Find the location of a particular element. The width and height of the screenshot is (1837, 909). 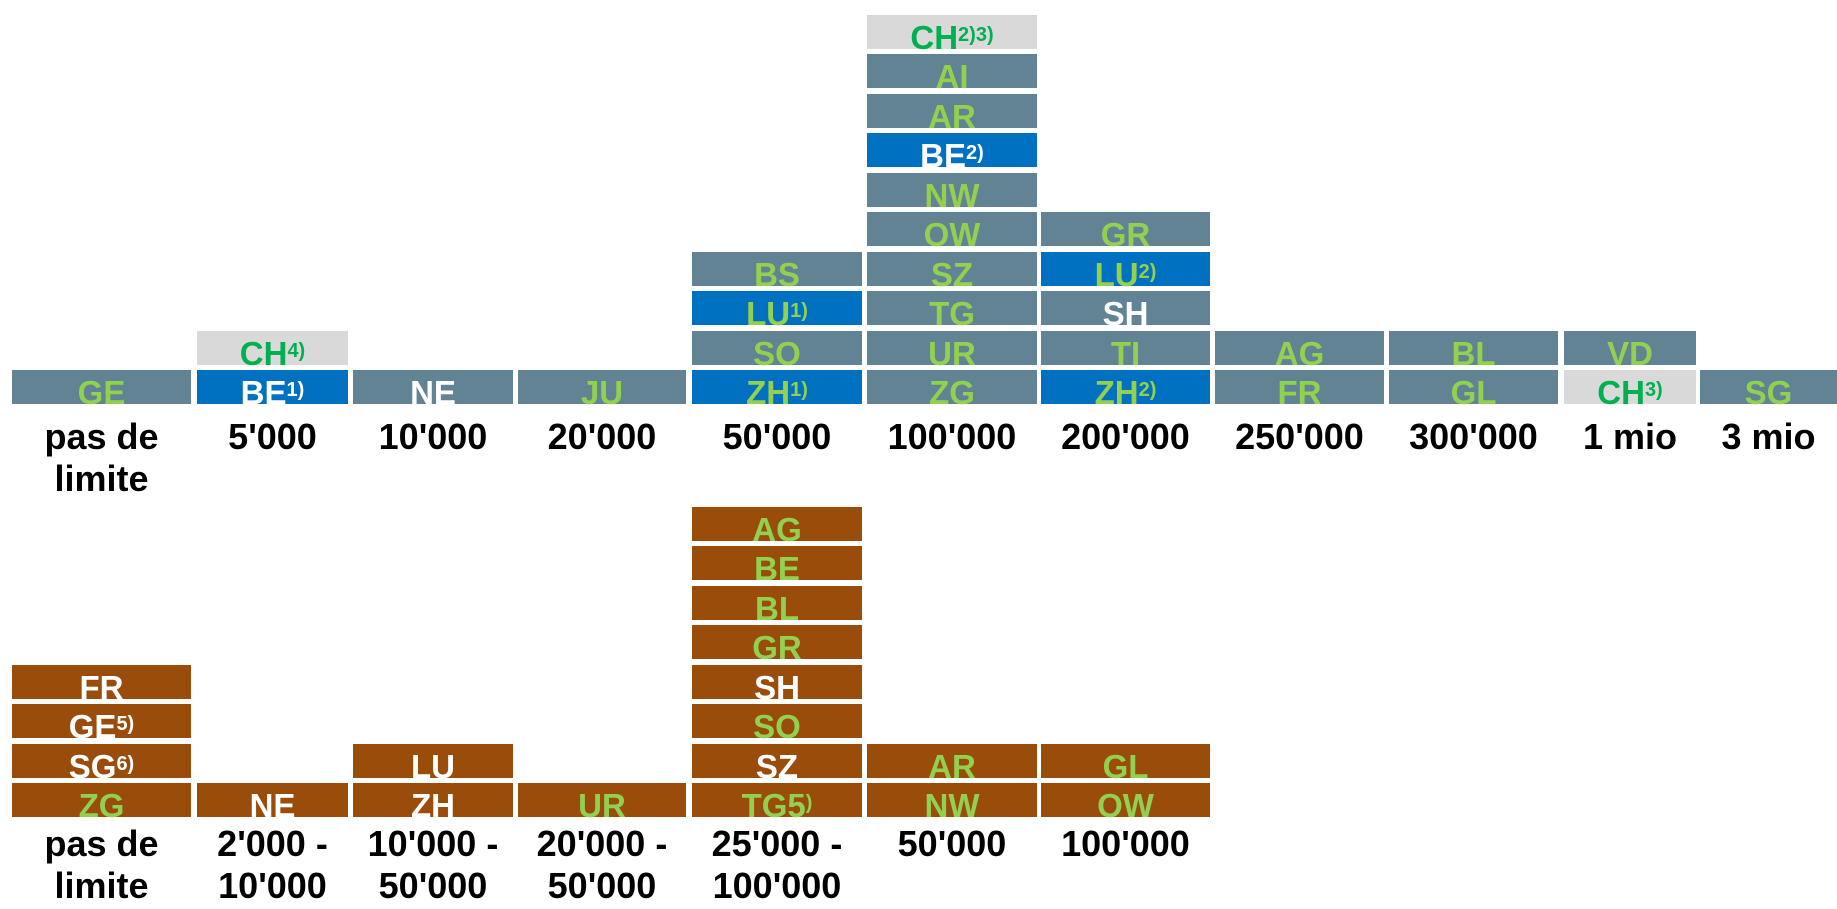

threshold-label: 20'000 -50'000 is located at coordinates (602, 865).